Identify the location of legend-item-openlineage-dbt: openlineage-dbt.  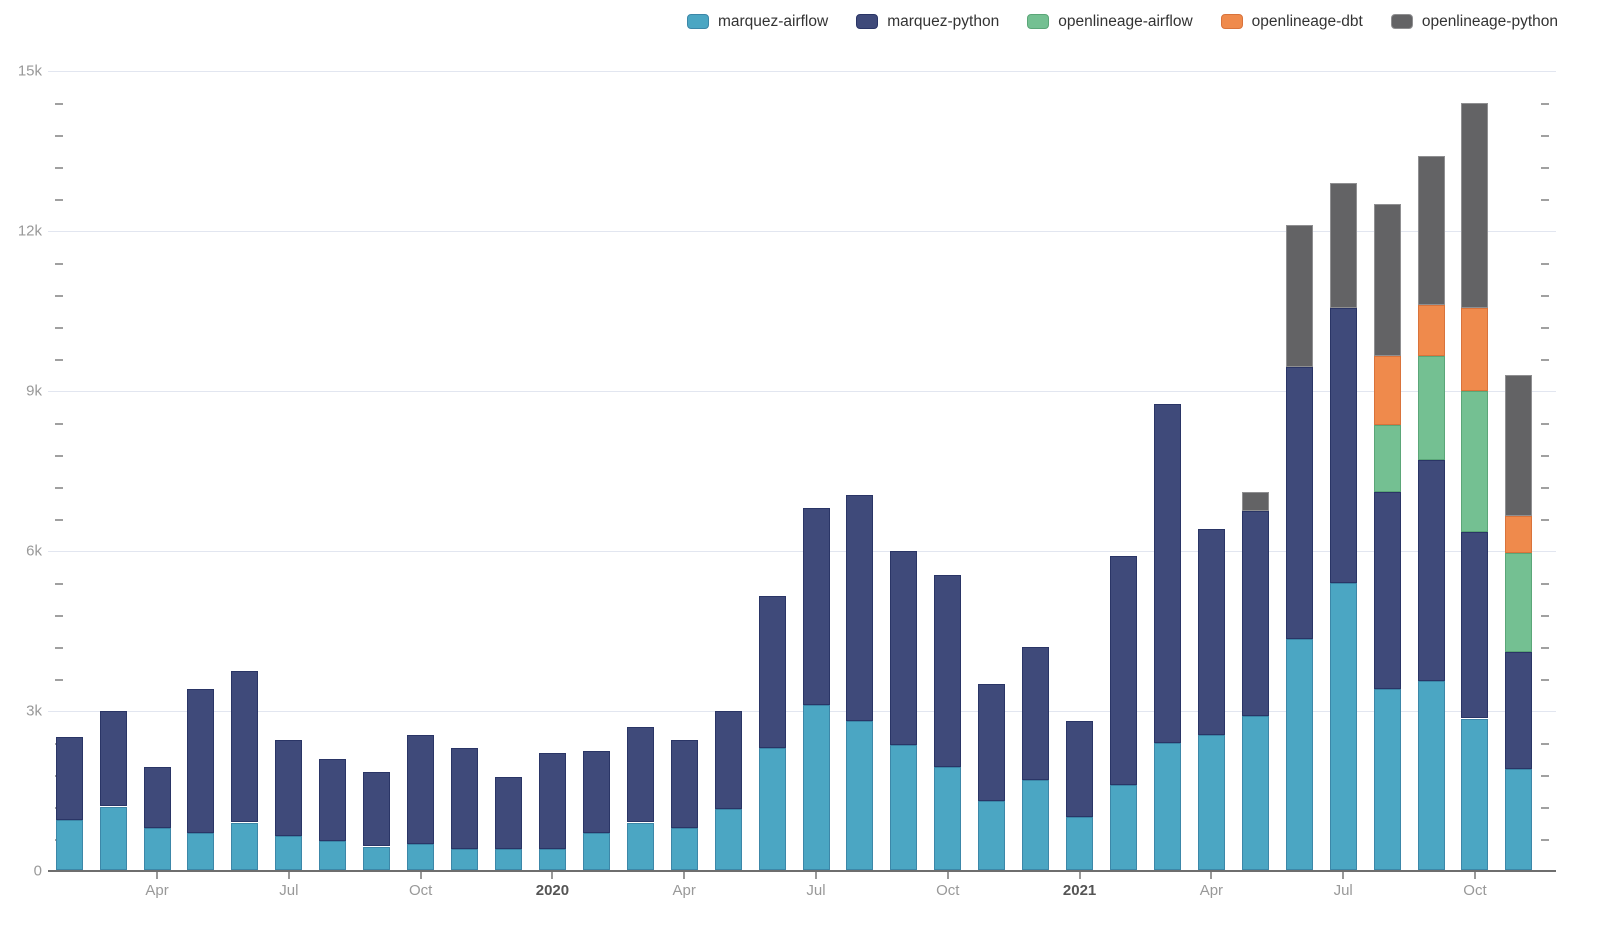
(1291, 21).